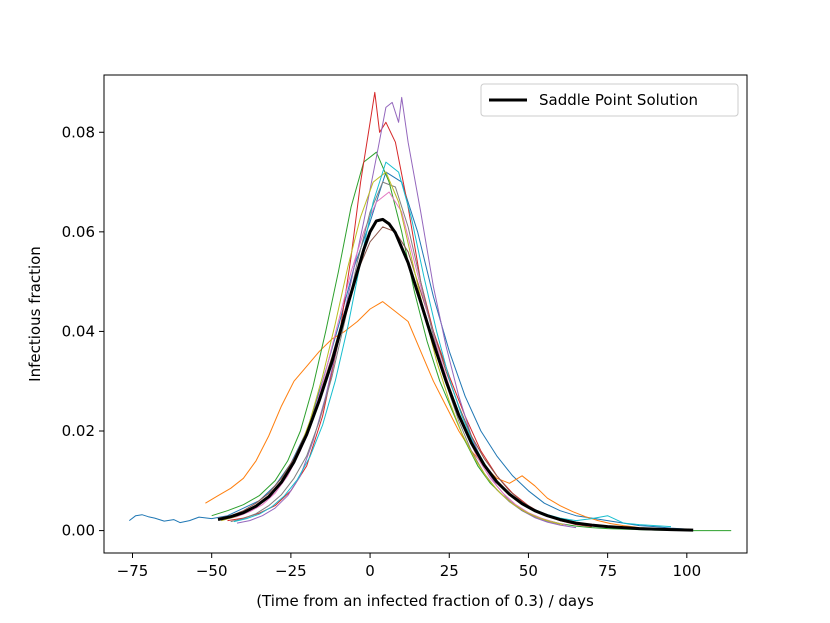 This screenshot has height=623, width=830. What do you see at coordinates (78, 431) in the screenshot?
I see `y-tick-label: 0.02` at bounding box center [78, 431].